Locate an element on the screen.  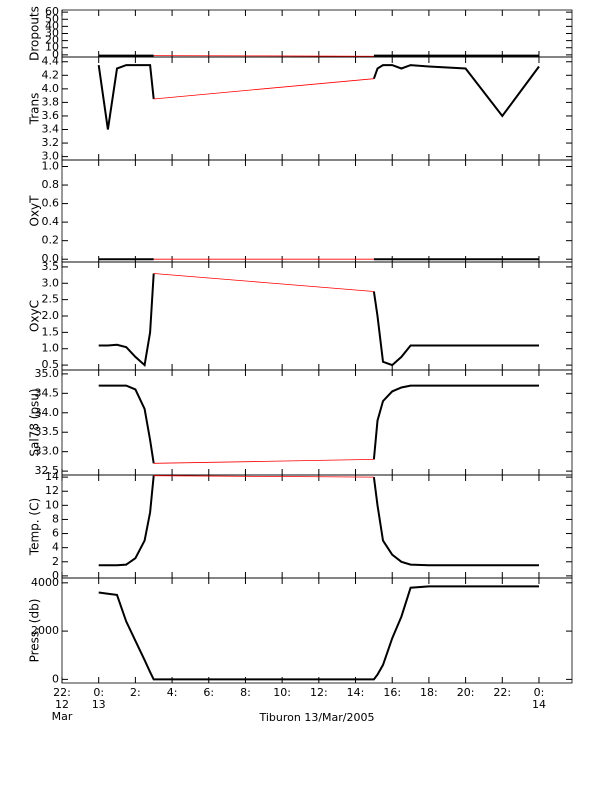
y-axis-label: Temp. (C) is located at coordinates (35, 527).